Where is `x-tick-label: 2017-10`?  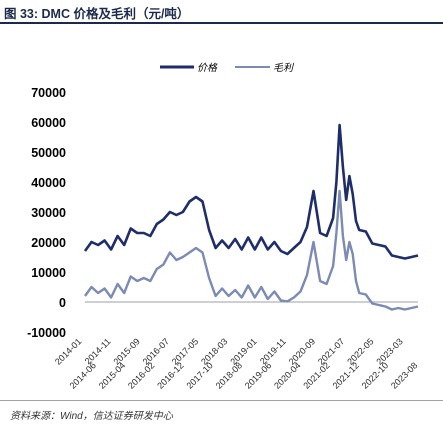
x-tick-label: 2017-10 is located at coordinates (199, 375).